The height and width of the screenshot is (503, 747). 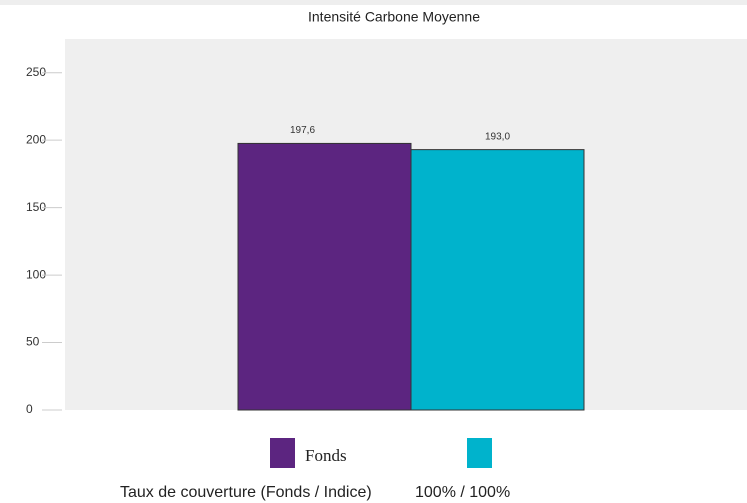 I want to click on chart-title: Intensité Carbone Moyenne, so click(x=394, y=17).